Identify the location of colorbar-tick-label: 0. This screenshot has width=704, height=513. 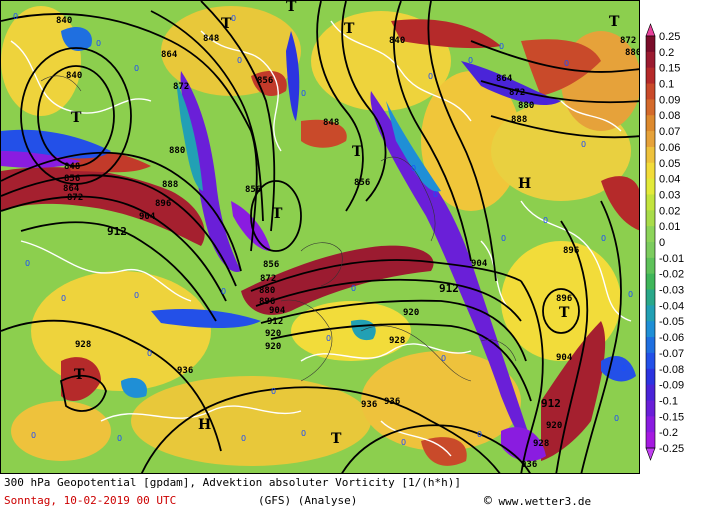
(662, 243).